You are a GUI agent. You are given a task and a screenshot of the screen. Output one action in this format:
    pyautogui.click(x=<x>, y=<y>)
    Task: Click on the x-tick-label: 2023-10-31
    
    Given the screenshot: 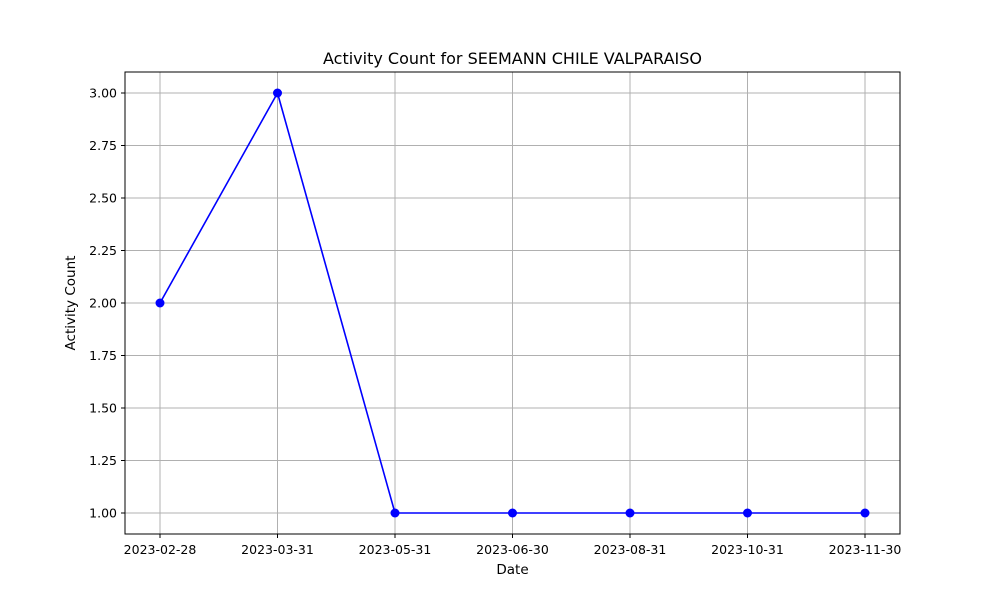 What is the action you would take?
    pyautogui.click(x=747, y=549)
    